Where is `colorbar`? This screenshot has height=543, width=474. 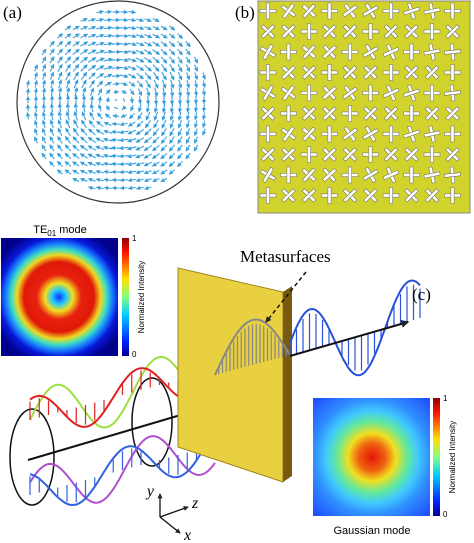 colorbar is located at coordinates (125, 297).